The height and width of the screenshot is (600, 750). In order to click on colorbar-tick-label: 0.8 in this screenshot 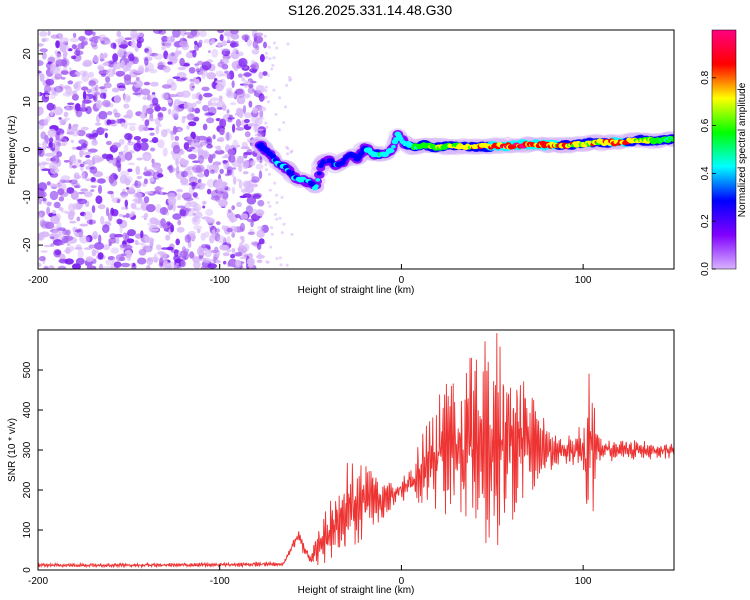, I will do `click(705, 77)`.